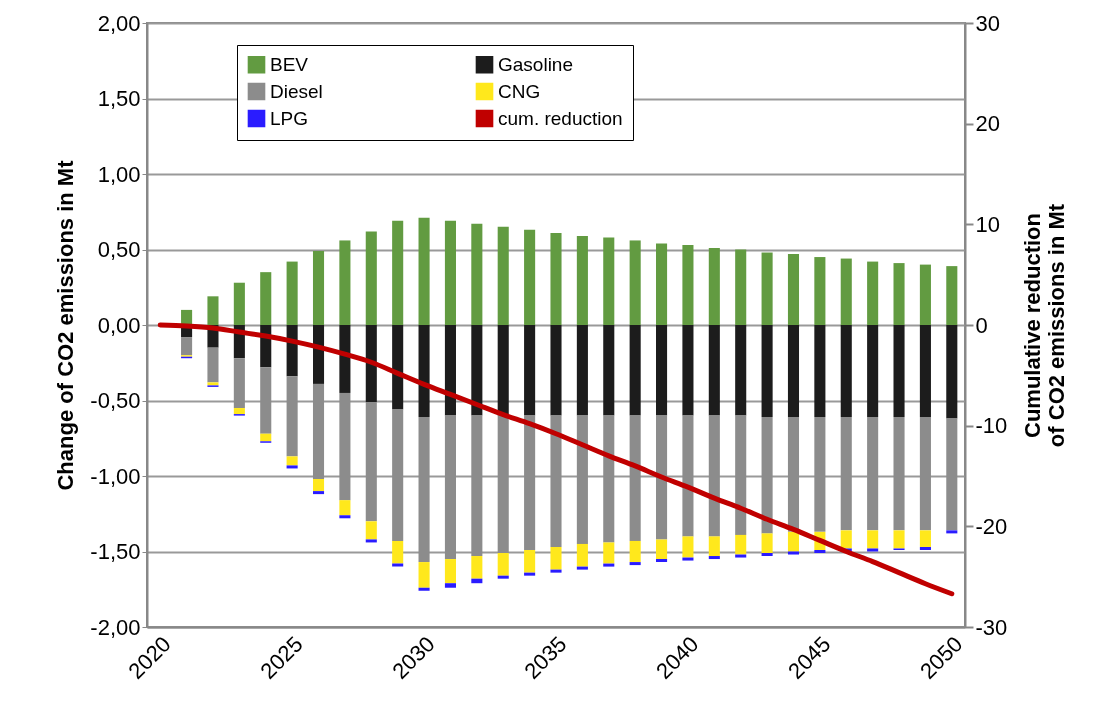 The width and height of the screenshot is (1115, 717). I want to click on y2-axis-title: Cumulative reduction of CO2 emissions in Mt, so click(1045, 325).